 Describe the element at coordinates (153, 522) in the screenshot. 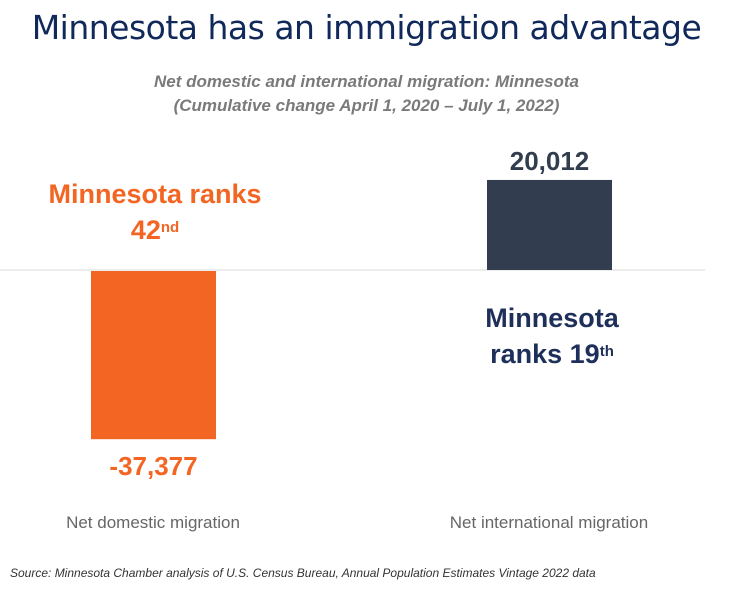

I see `category-label-domestic: Net domestic migration` at that location.